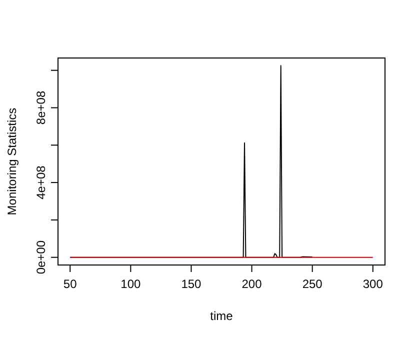  Describe the element at coordinates (222, 316) in the screenshot. I see `x-axis-title: time` at that location.